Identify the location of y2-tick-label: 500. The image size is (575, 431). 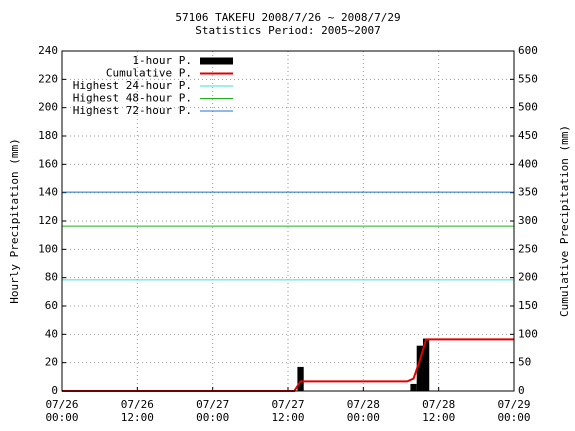
(528, 107).